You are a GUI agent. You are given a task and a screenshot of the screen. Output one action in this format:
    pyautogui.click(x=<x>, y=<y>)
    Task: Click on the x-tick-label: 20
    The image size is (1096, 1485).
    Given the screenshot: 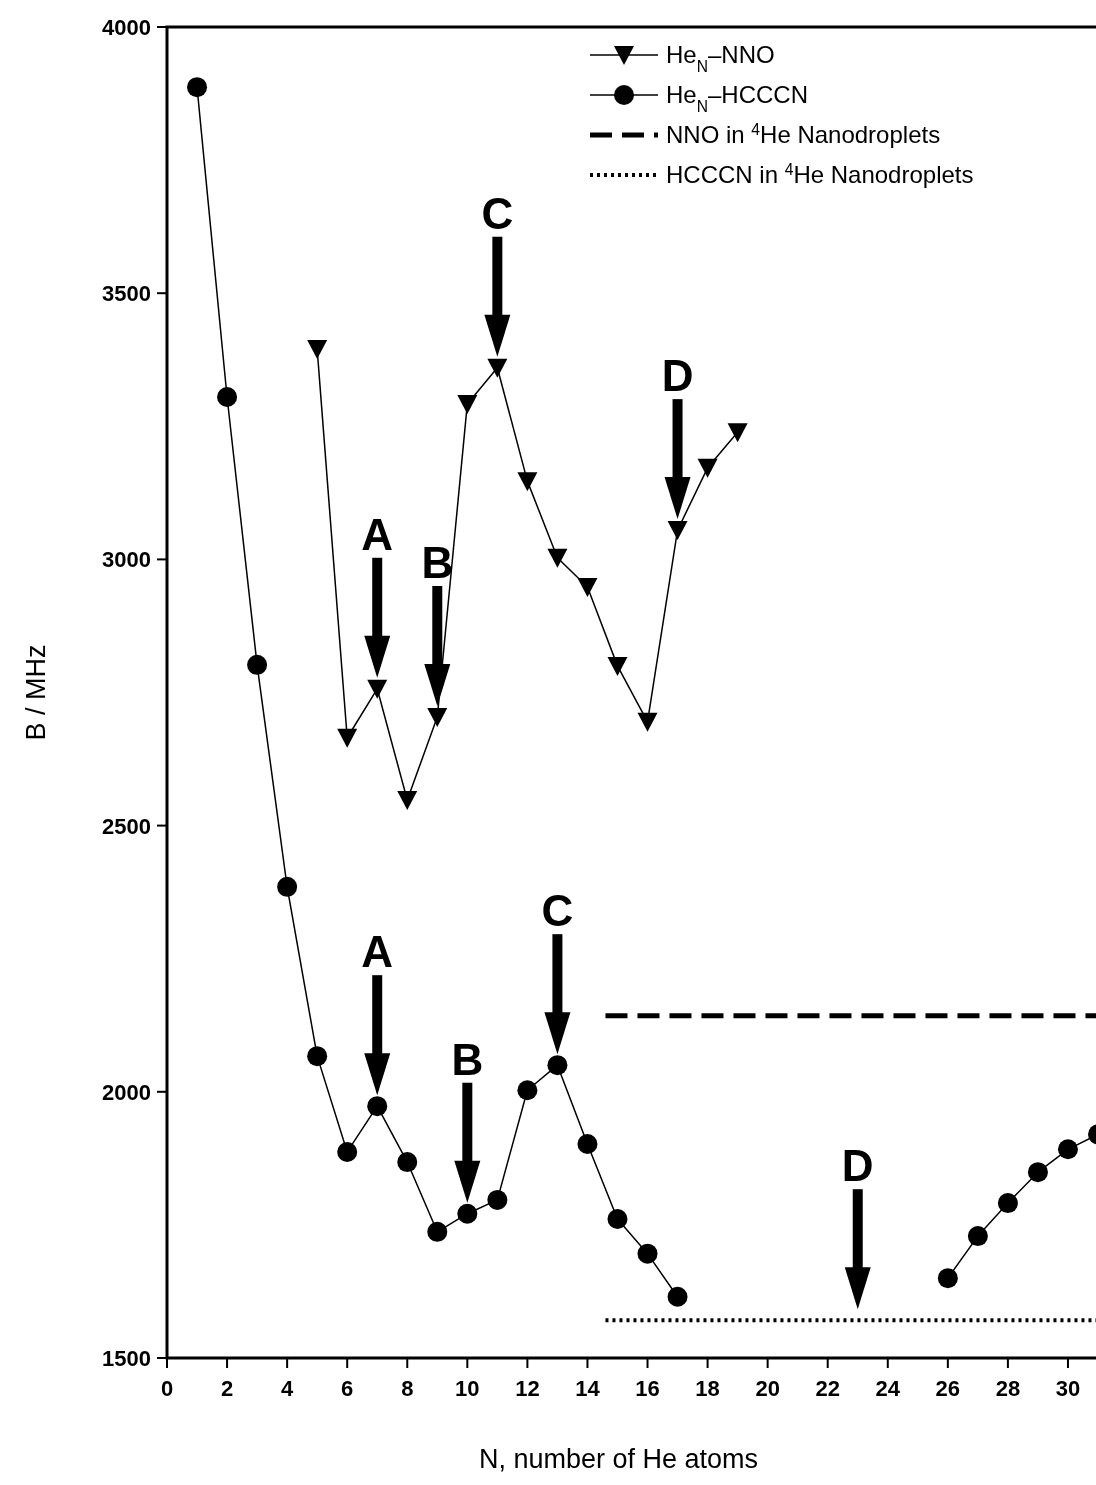 What is the action you would take?
    pyautogui.click(x=767, y=1388)
    